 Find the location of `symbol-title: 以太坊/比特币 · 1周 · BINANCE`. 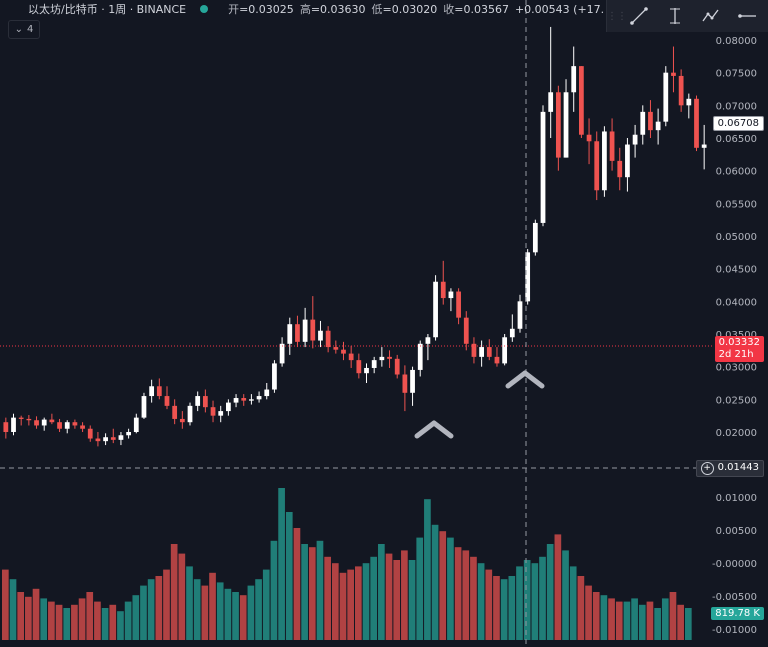

symbol-title: 以太坊/比特币 · 1周 · BINANCE is located at coordinates (107, 9).